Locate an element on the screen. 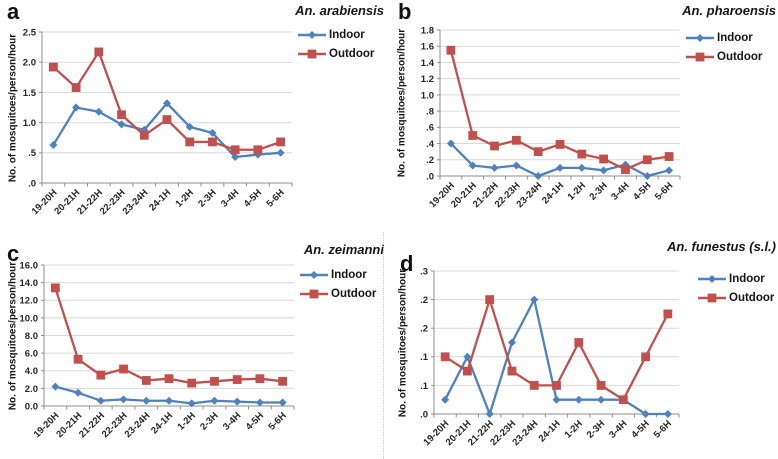  legend-b: Indoor Outdoor is located at coordinates (723, 47).